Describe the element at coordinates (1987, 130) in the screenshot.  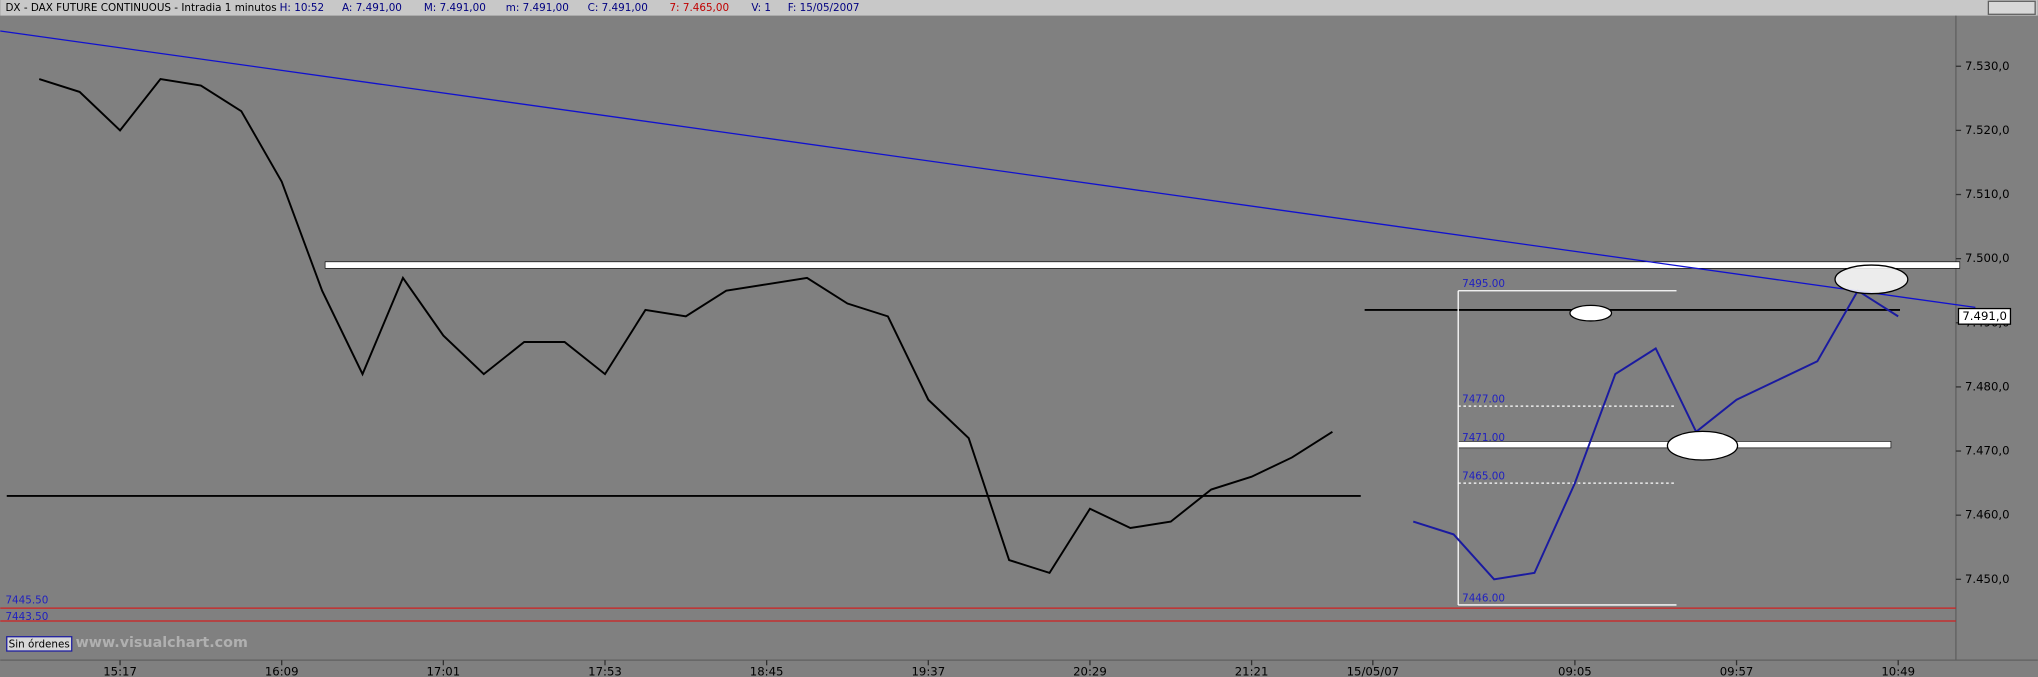
I see `y-tick-label: 7.520,0` at that location.